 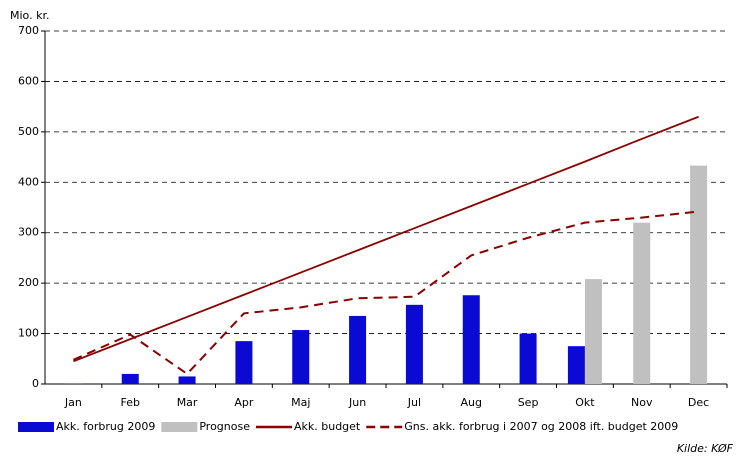 What do you see at coordinates (585, 402) in the screenshot?
I see `x-tick-label: Okt` at bounding box center [585, 402].